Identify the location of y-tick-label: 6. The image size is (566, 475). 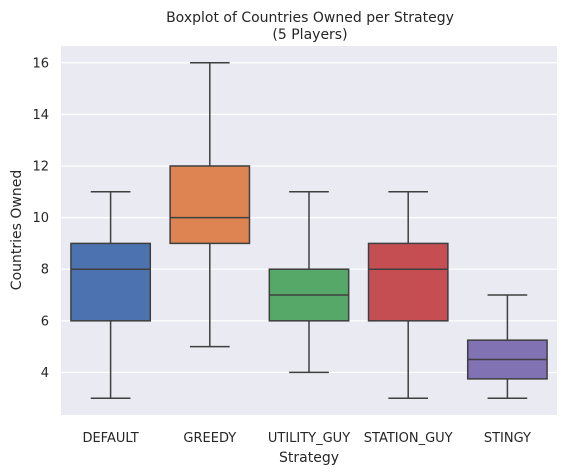
(45, 321).